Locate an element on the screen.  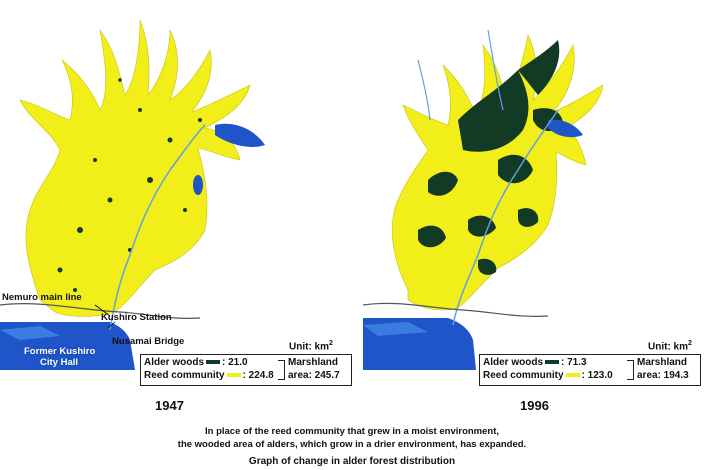
unit-label-1947: Unit: km2 is located at coordinates (311, 346).